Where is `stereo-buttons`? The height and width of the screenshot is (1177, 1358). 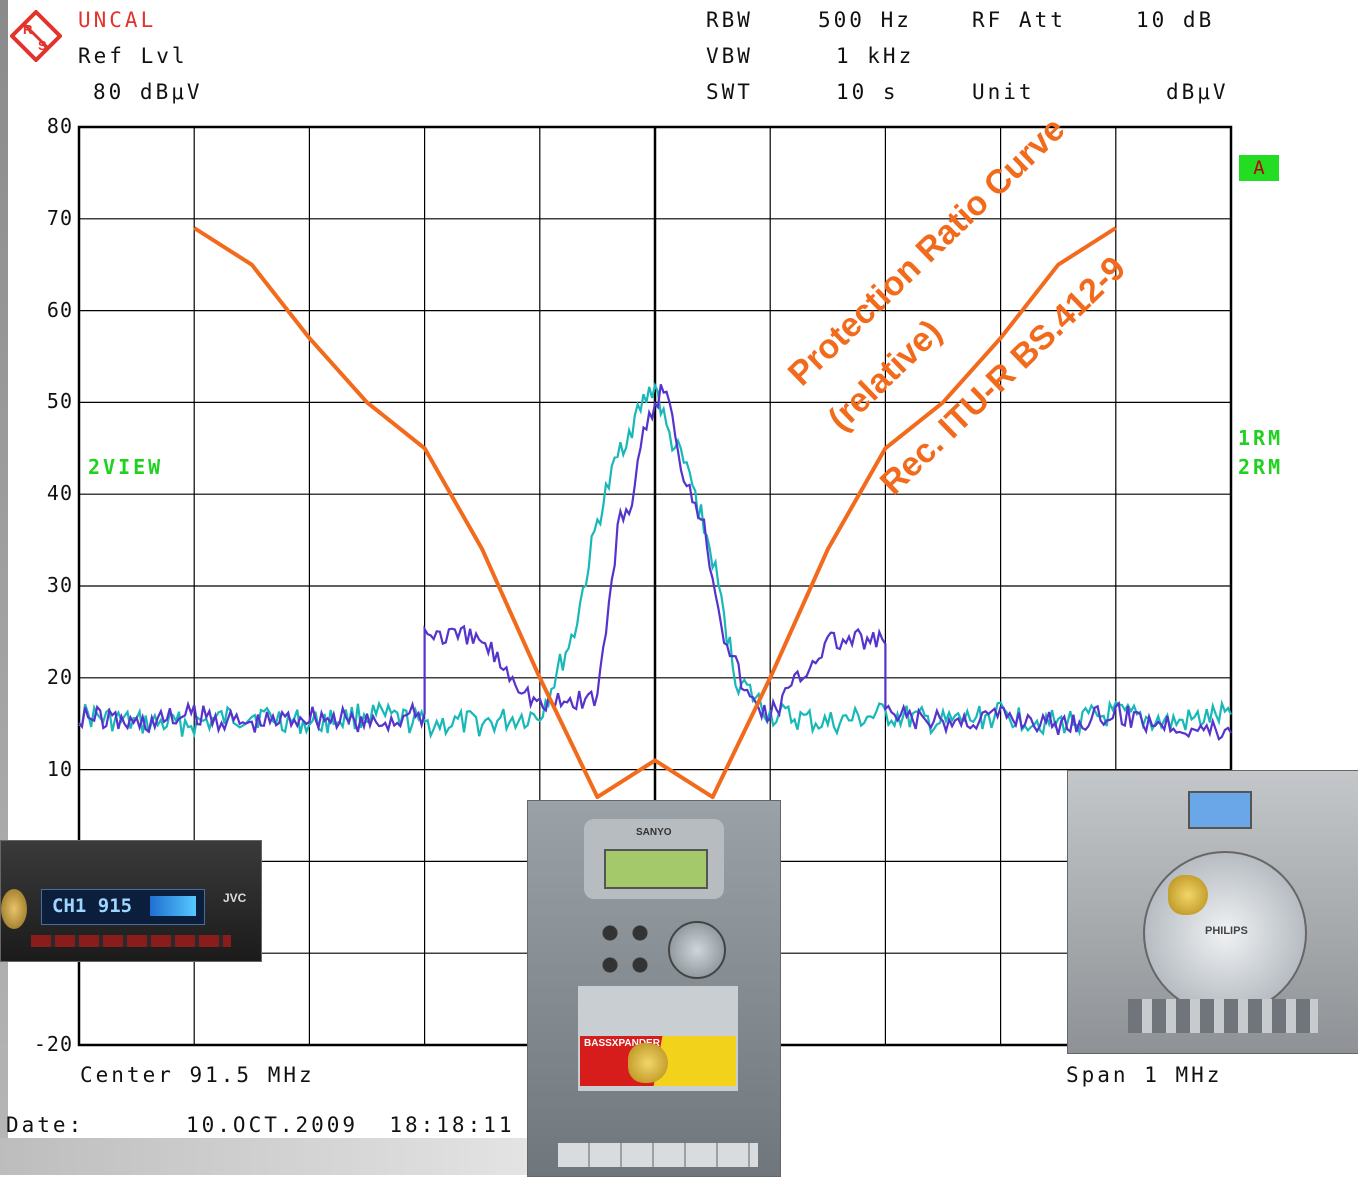
stereo-buttons is located at coordinates (626, 951).